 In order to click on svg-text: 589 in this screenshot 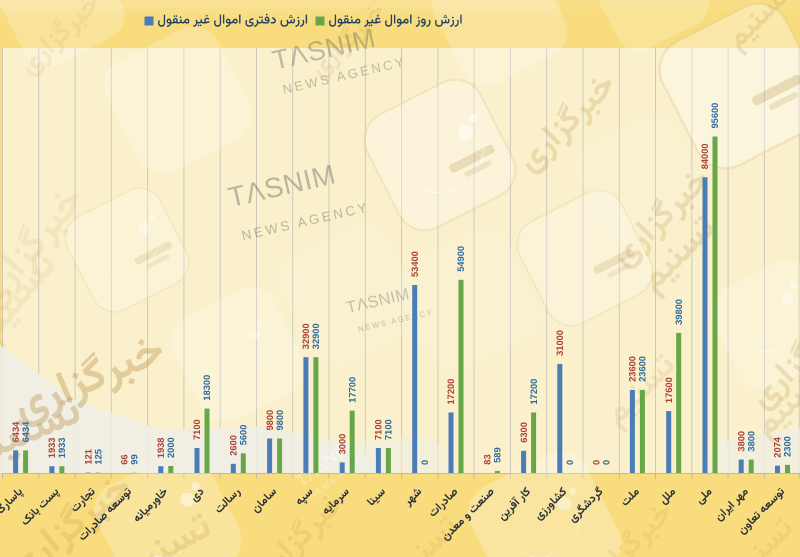, I will do `click(498, 455)`.